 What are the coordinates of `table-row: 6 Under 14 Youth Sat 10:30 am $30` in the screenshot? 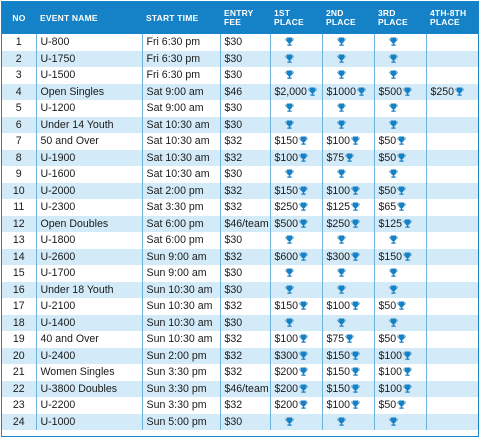 It's located at (240, 124).